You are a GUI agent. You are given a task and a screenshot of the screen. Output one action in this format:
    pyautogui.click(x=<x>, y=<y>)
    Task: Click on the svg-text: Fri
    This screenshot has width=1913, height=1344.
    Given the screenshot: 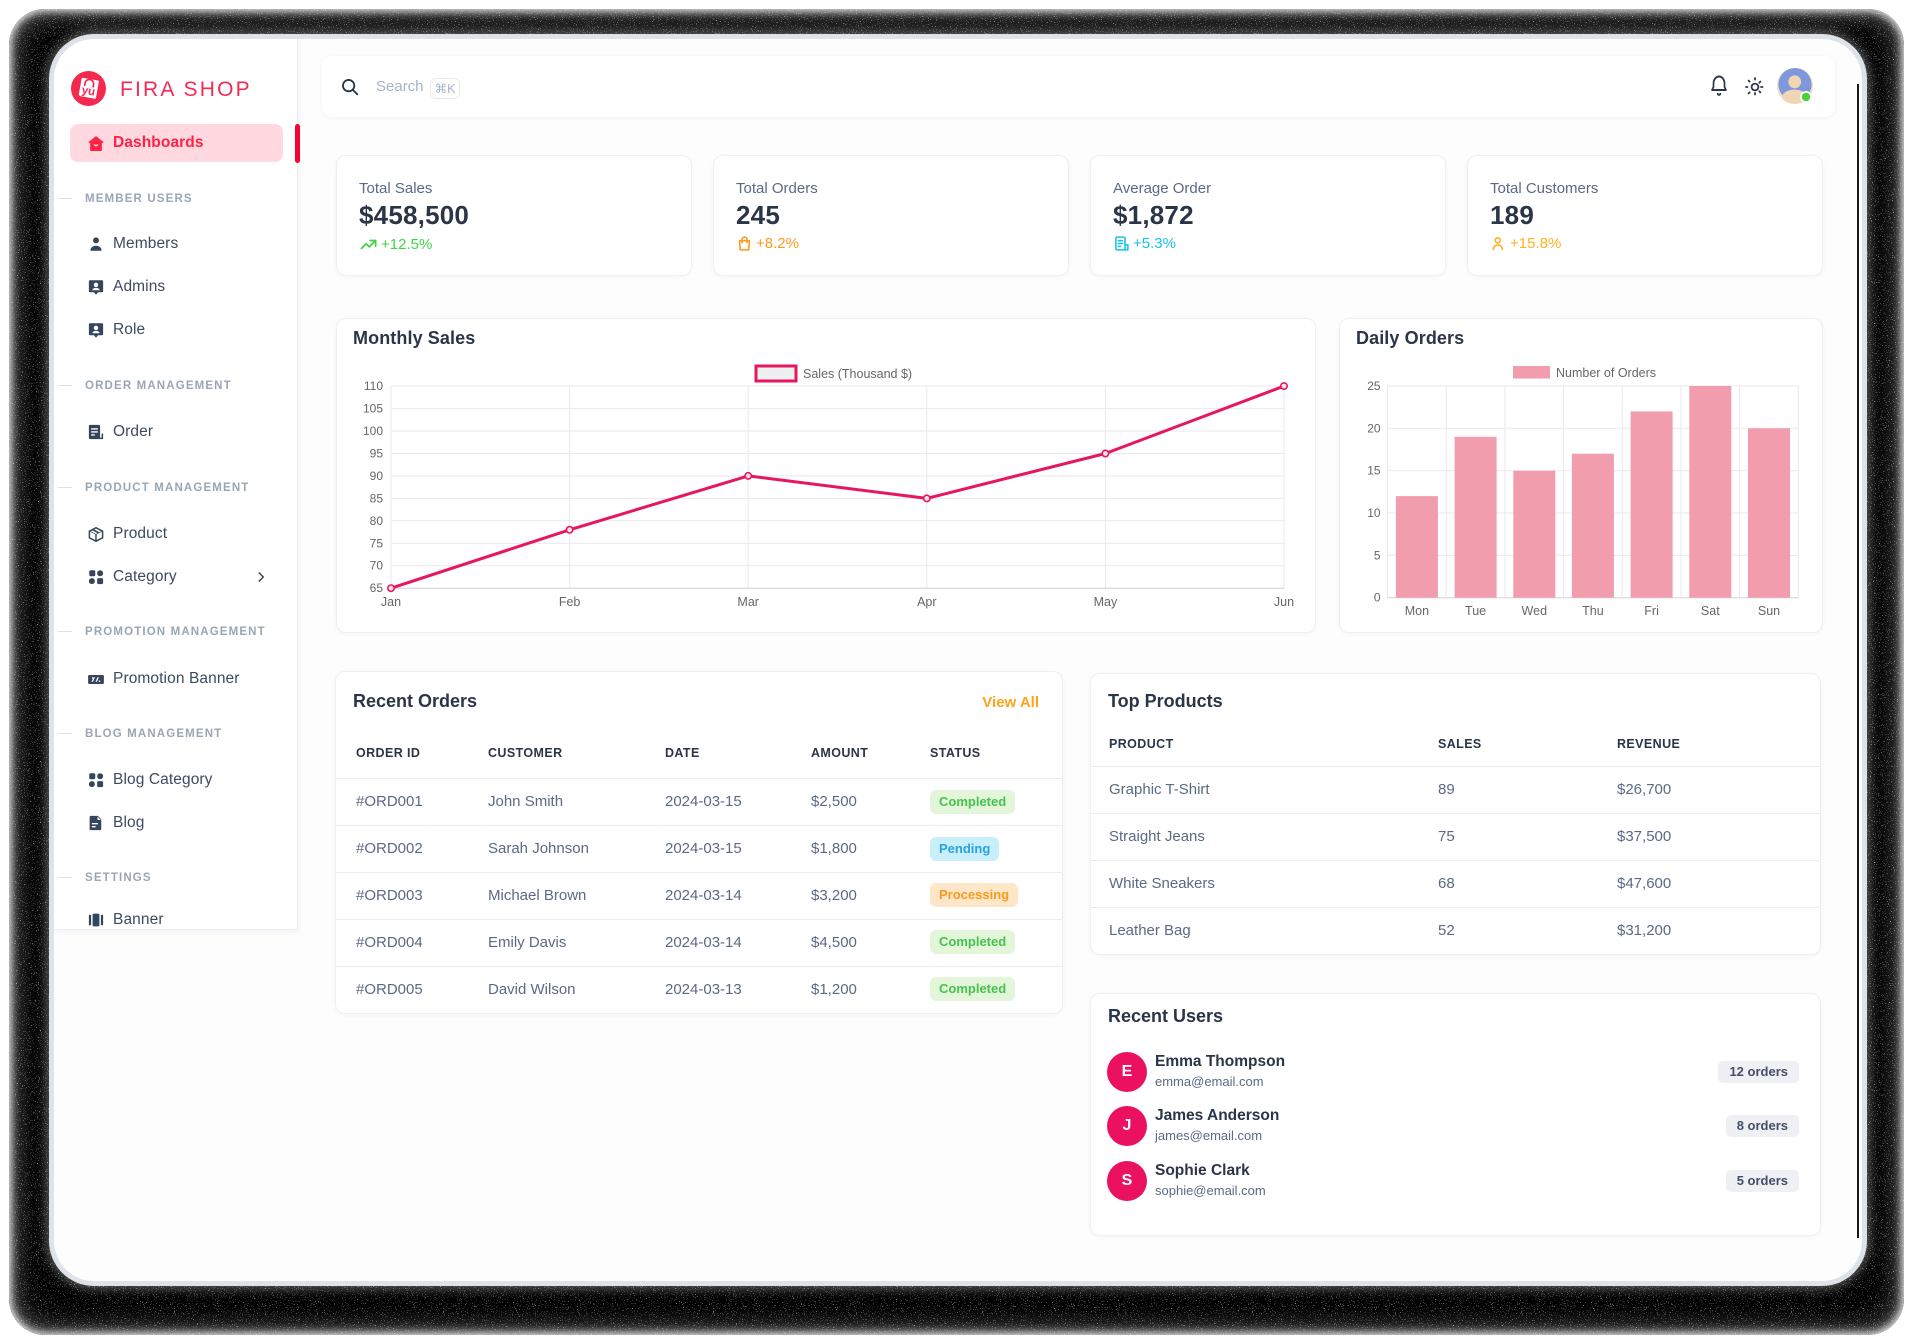 What is the action you would take?
    pyautogui.click(x=1651, y=611)
    